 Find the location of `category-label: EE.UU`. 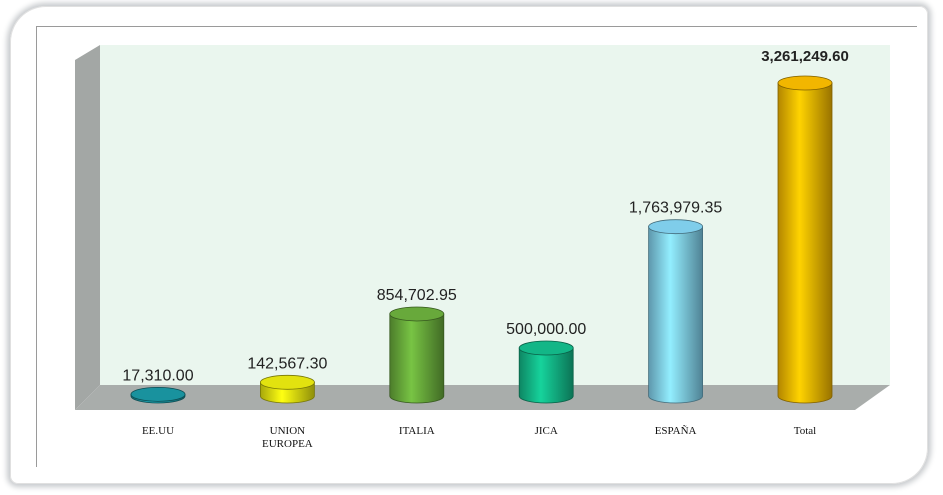

category-label: EE.UU is located at coordinates (158, 431).